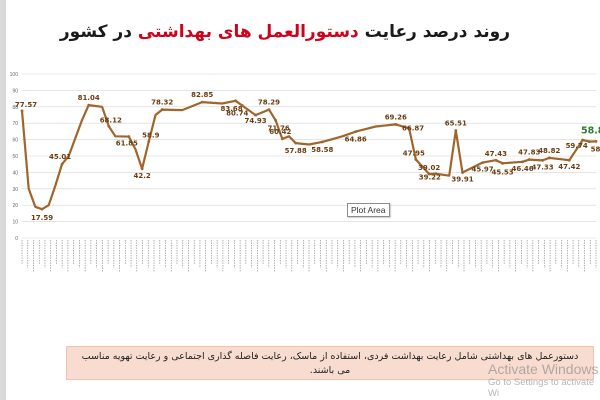 This screenshot has height=400, width=600. What do you see at coordinates (280, 132) in the screenshot?
I see `data-label: 60.42` at bounding box center [280, 132].